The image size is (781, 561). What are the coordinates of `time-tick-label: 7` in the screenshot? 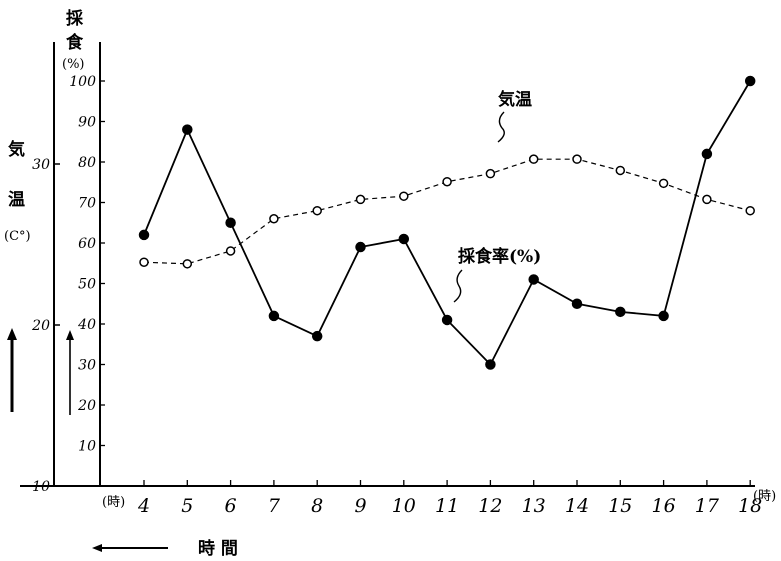 It's located at (274, 506).